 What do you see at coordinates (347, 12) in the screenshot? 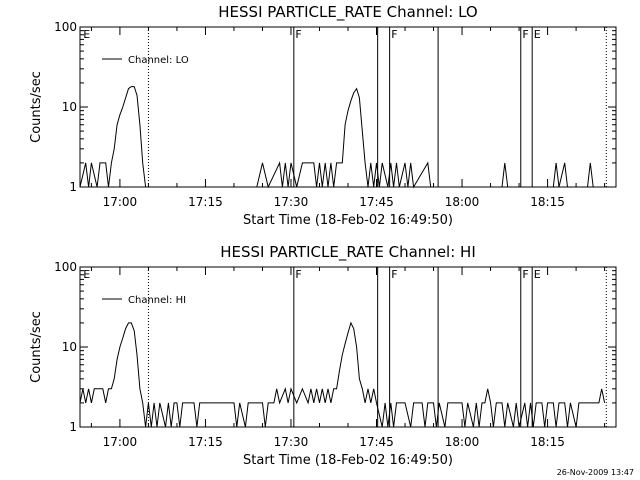
I see `chart-title: HESSI PARTICLE_RATE Channel: LO` at bounding box center [347, 12].